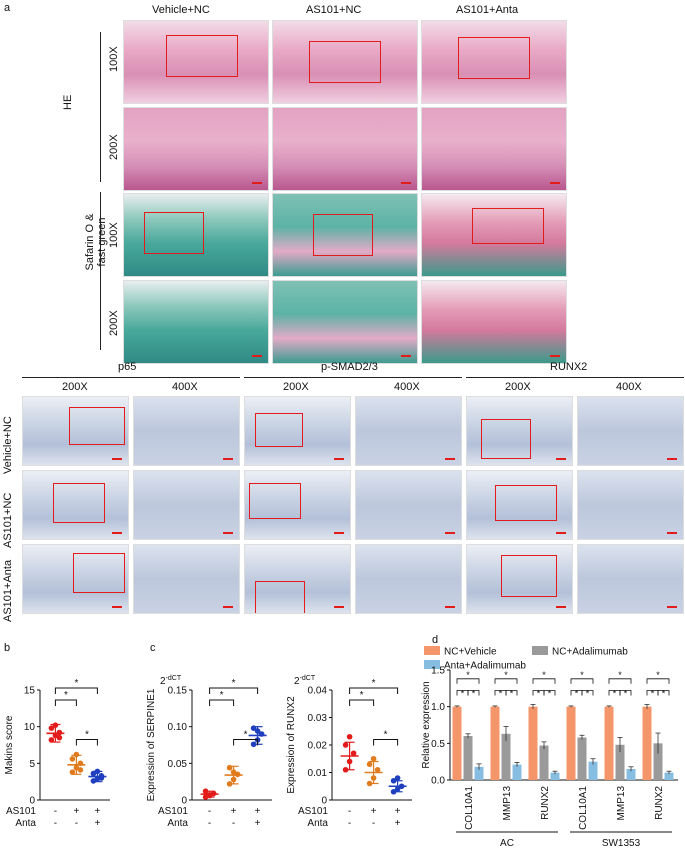 The height and width of the screenshot is (851, 685). What do you see at coordinates (438, 671) in the screenshot?
I see `y-tick-label: 1.5` at bounding box center [438, 671].